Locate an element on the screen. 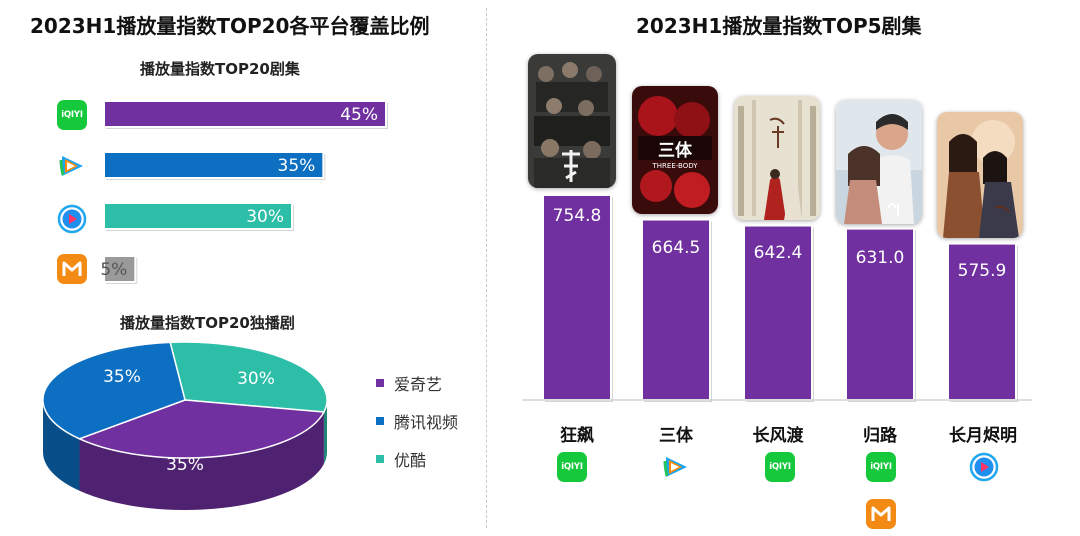  coverage-bar-chart: 45% 35% 30% 5% is located at coordinates (244, 192).